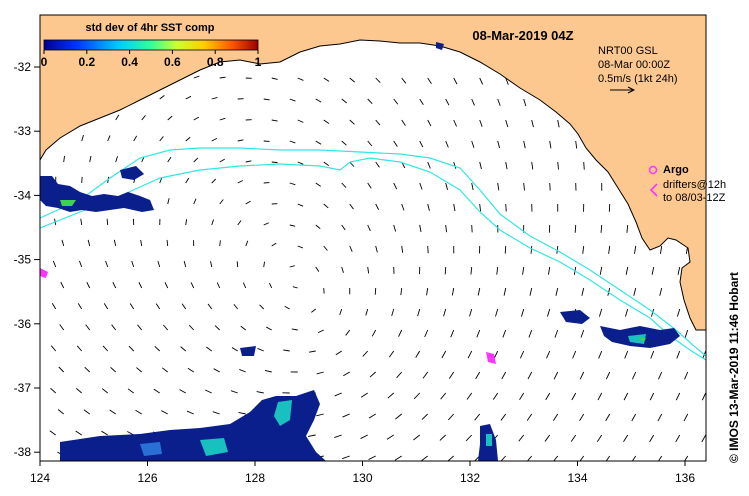 This screenshot has width=749, height=496. I want to click on colorbar-tick-label: 0.6, so click(172, 62).